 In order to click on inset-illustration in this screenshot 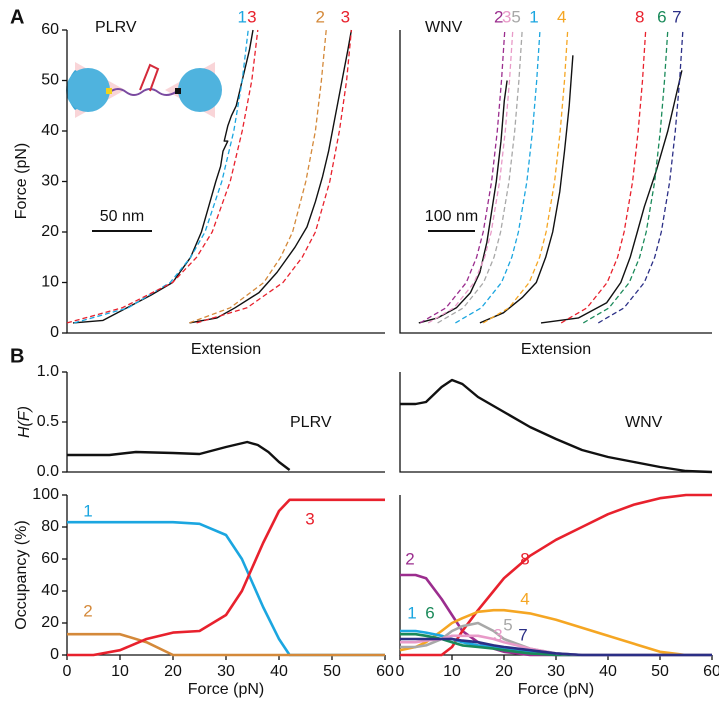, I will do `click(144, 90)`.